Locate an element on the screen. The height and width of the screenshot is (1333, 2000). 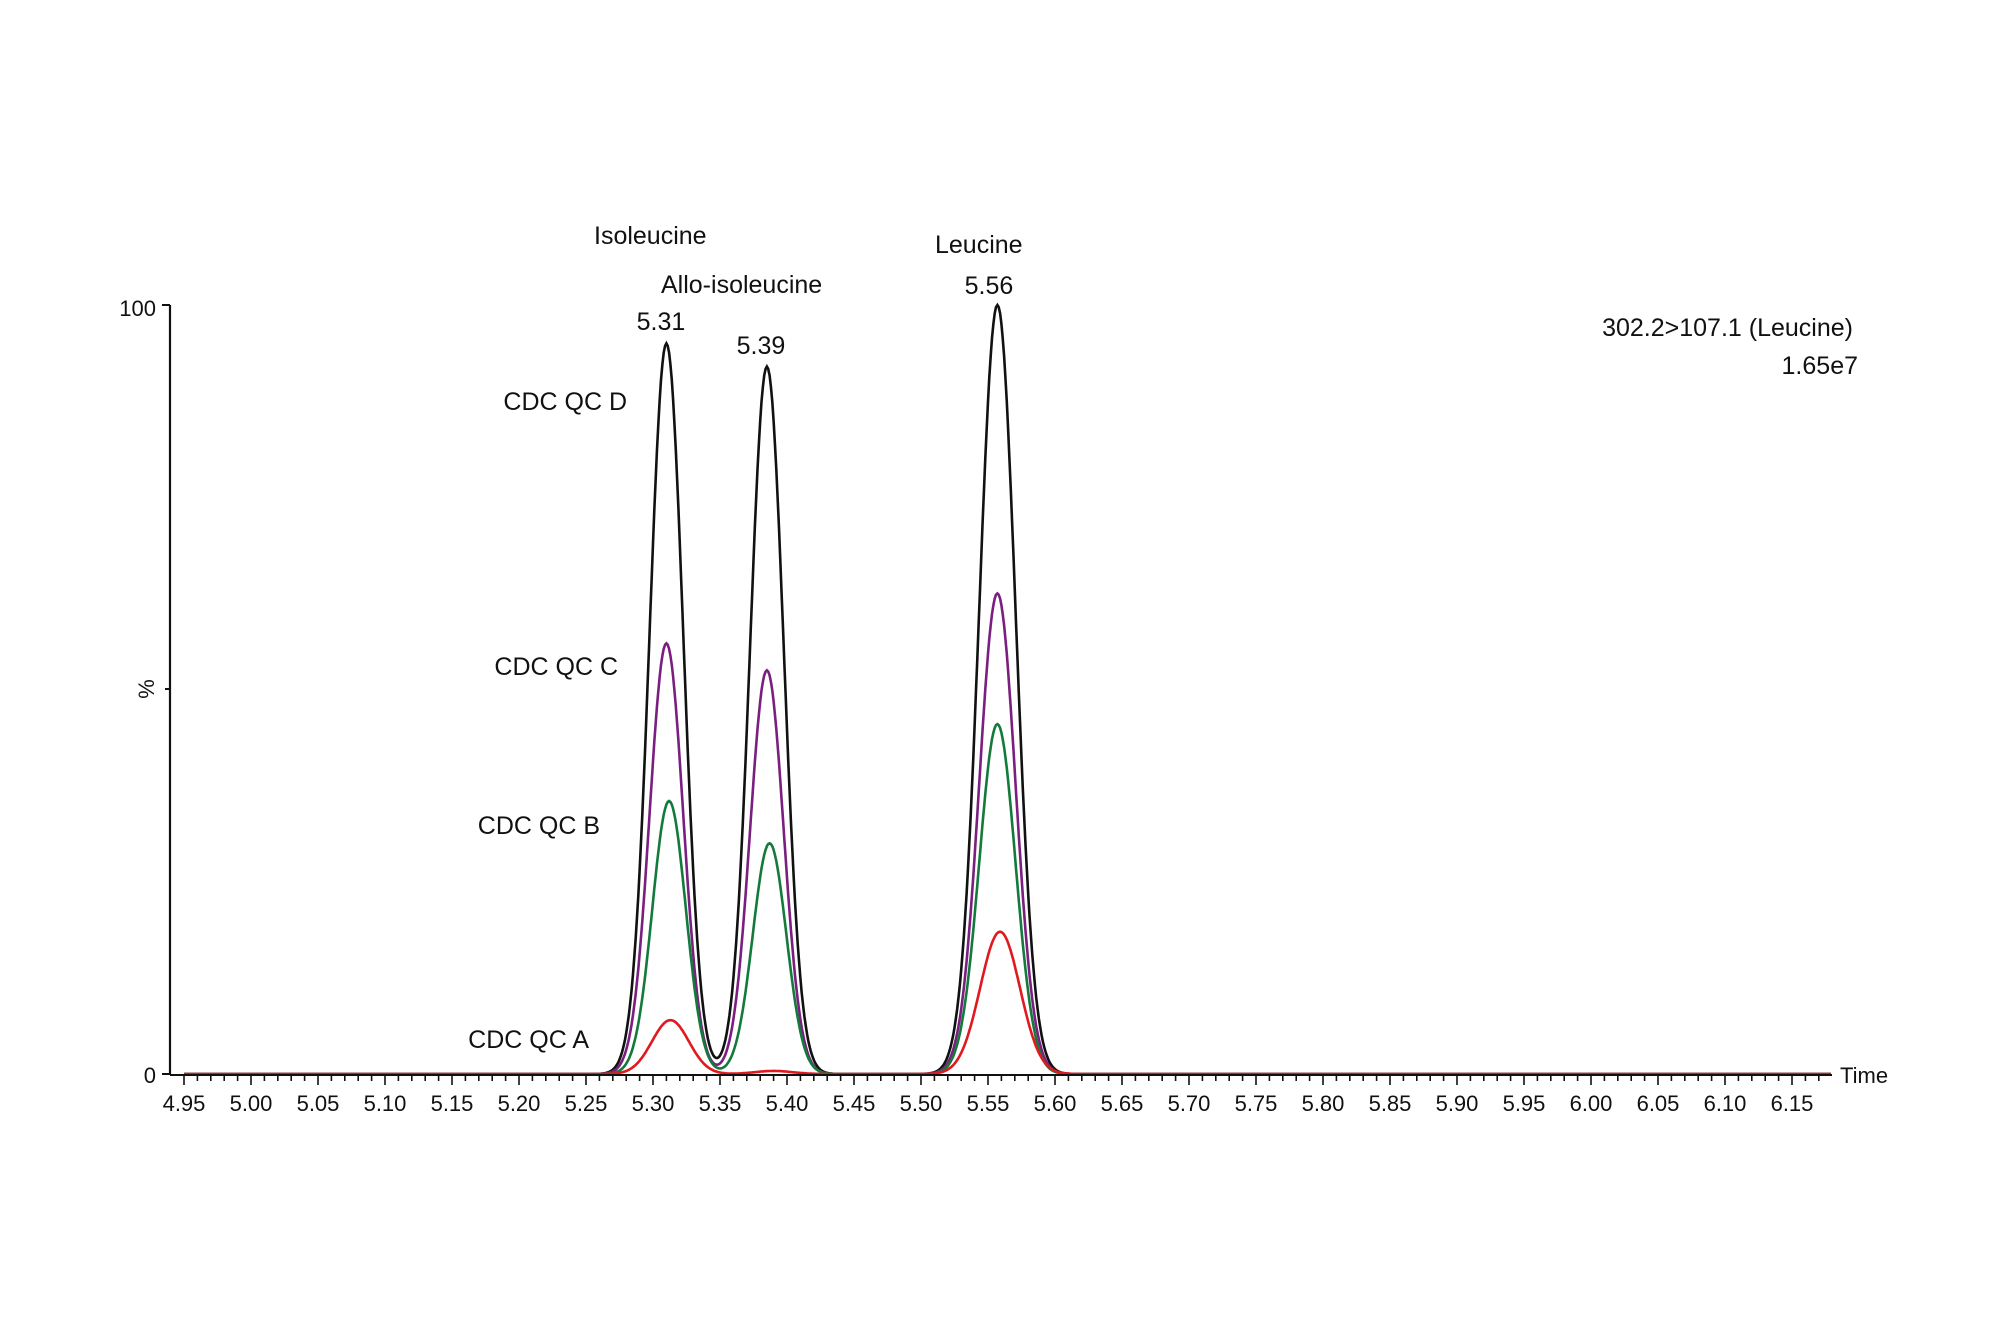
x-tick-label: 5.55 is located at coordinates (988, 1103).